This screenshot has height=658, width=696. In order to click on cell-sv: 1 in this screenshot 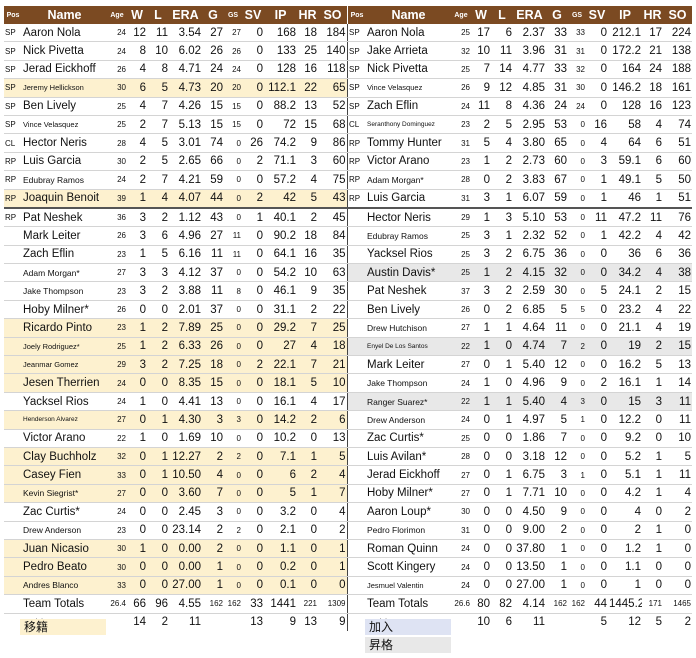, I will do `click(253, 217)`.